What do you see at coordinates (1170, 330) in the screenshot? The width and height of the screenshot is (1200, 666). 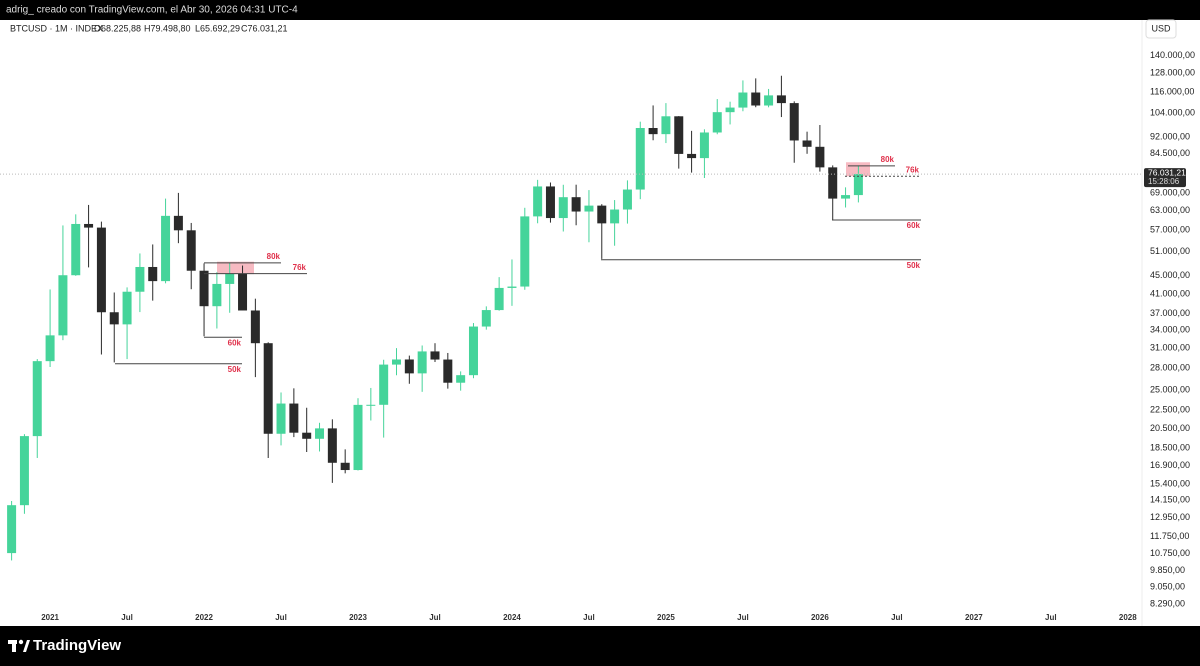 I see `y-tick-label: 34.000,00` at bounding box center [1170, 330].